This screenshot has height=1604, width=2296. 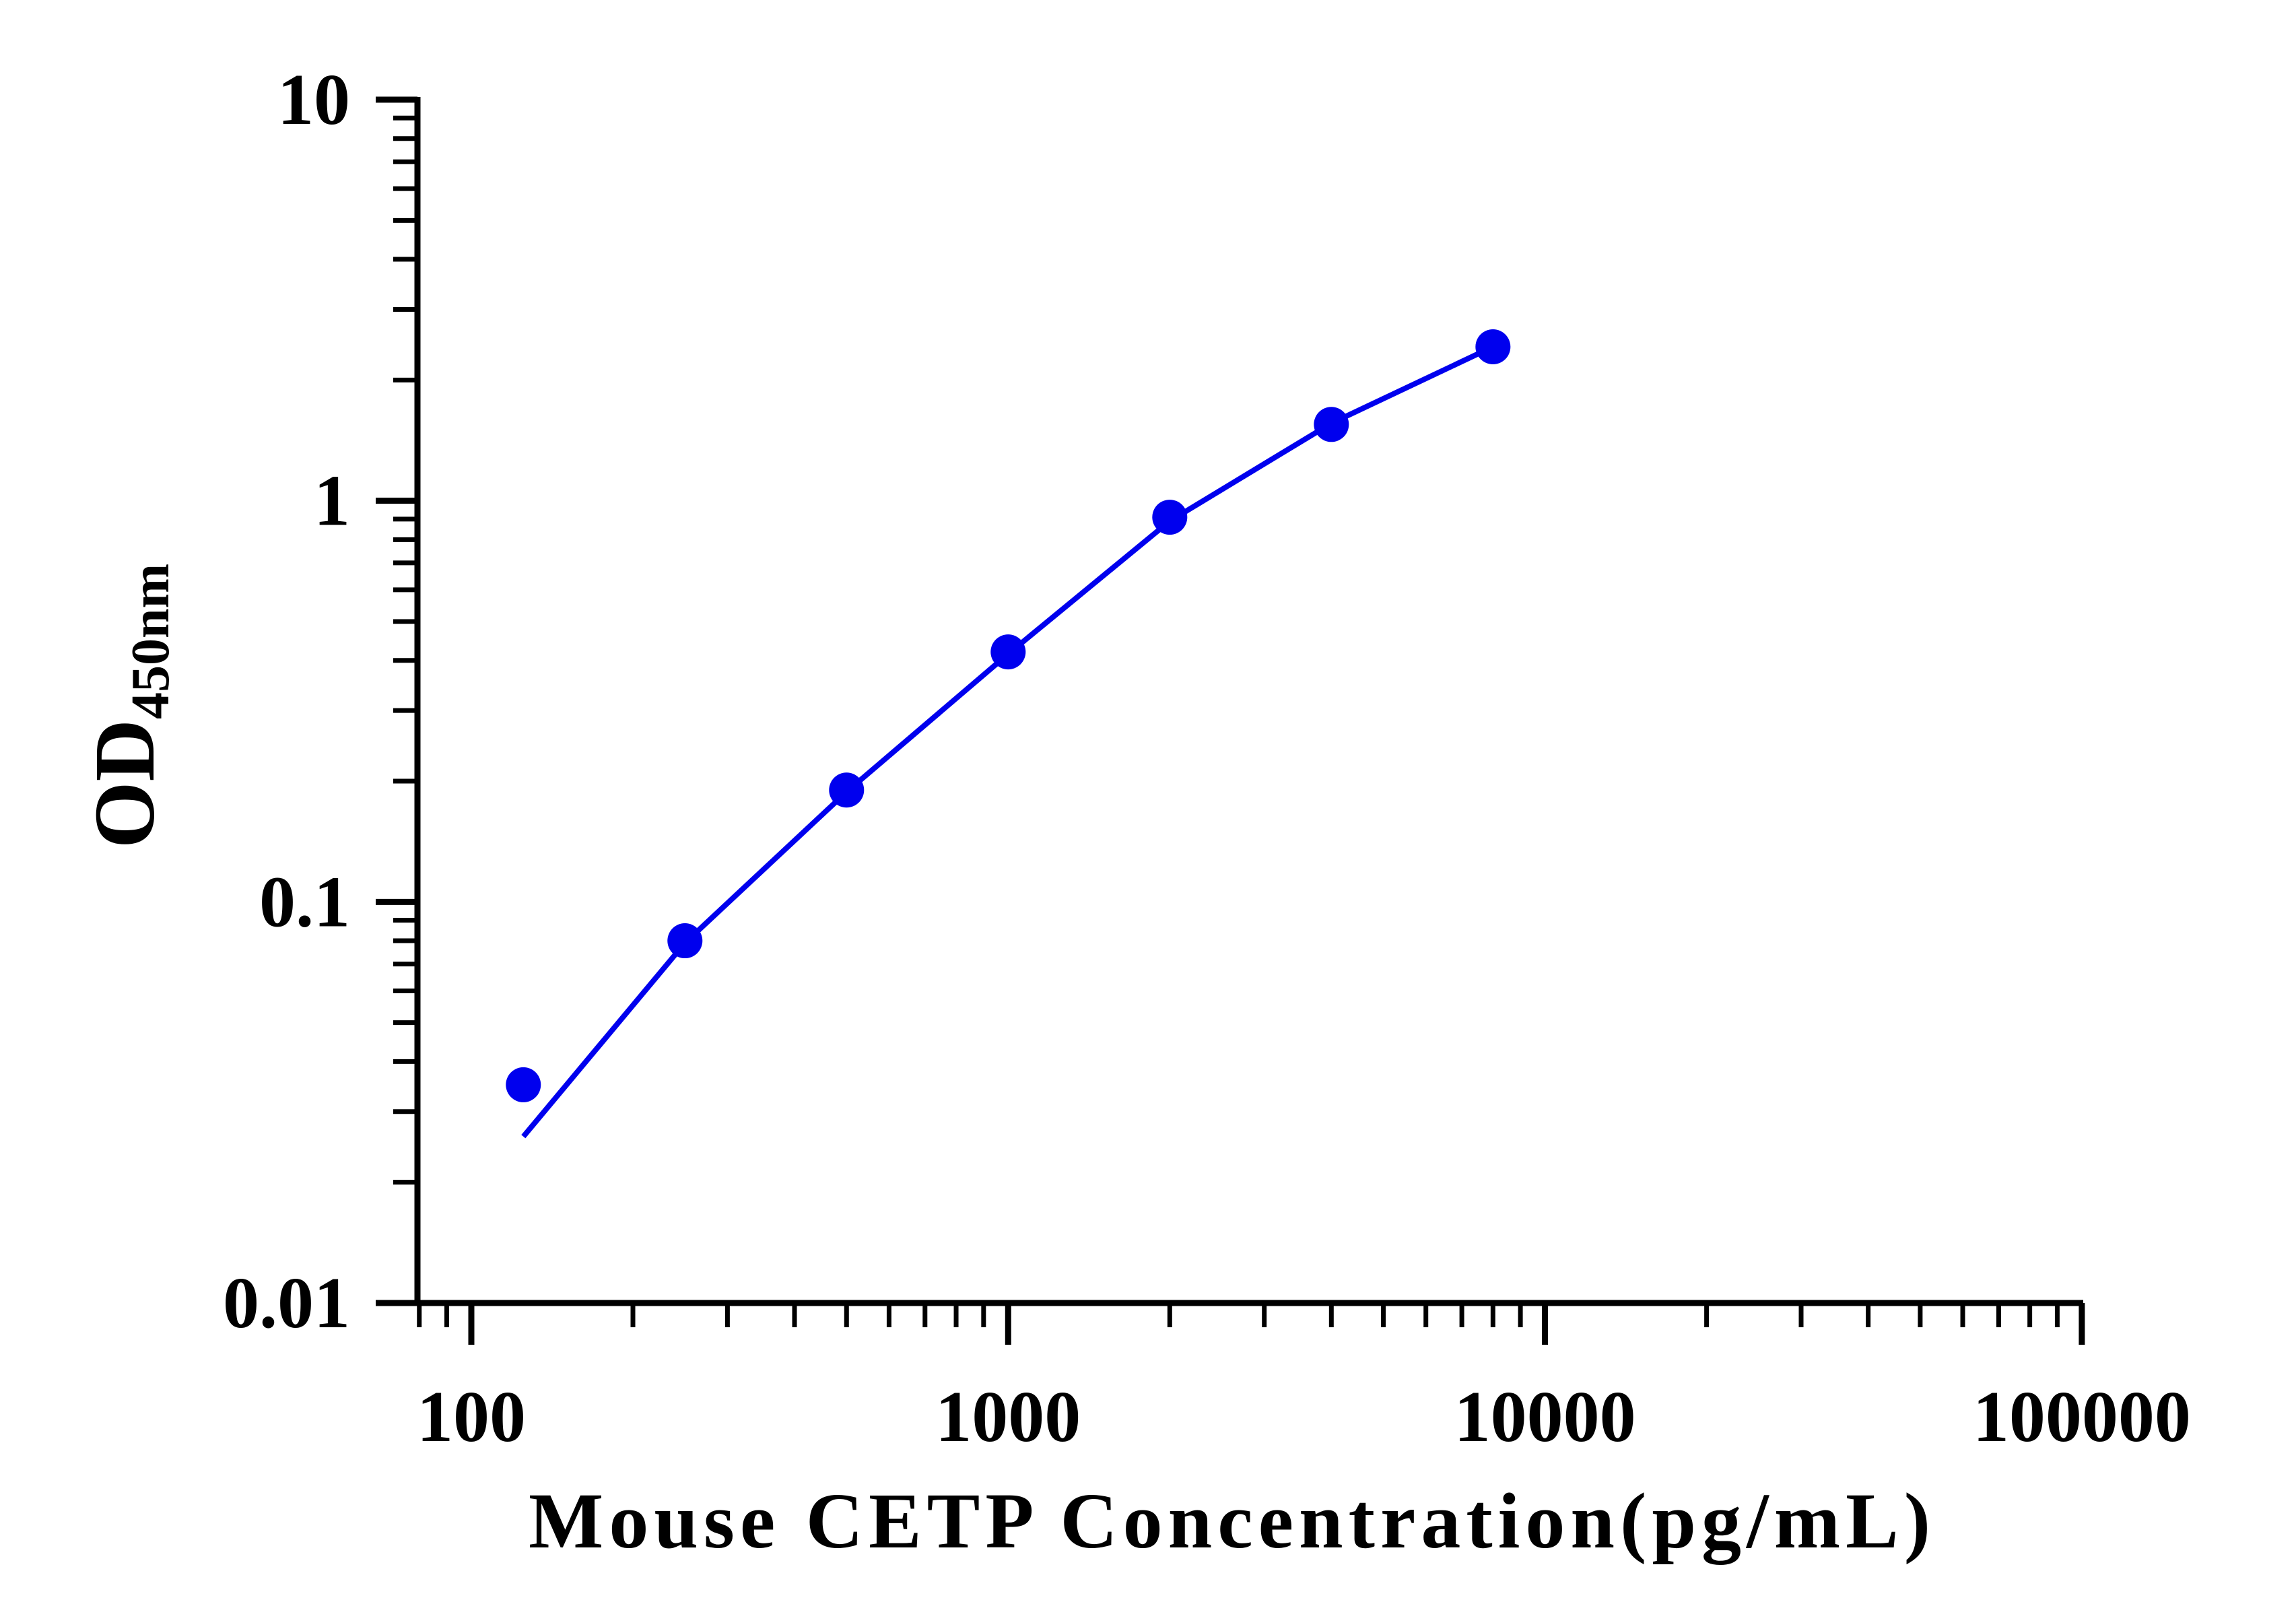 I want to click on y-axis-title-main: OD, so click(x=124, y=783).